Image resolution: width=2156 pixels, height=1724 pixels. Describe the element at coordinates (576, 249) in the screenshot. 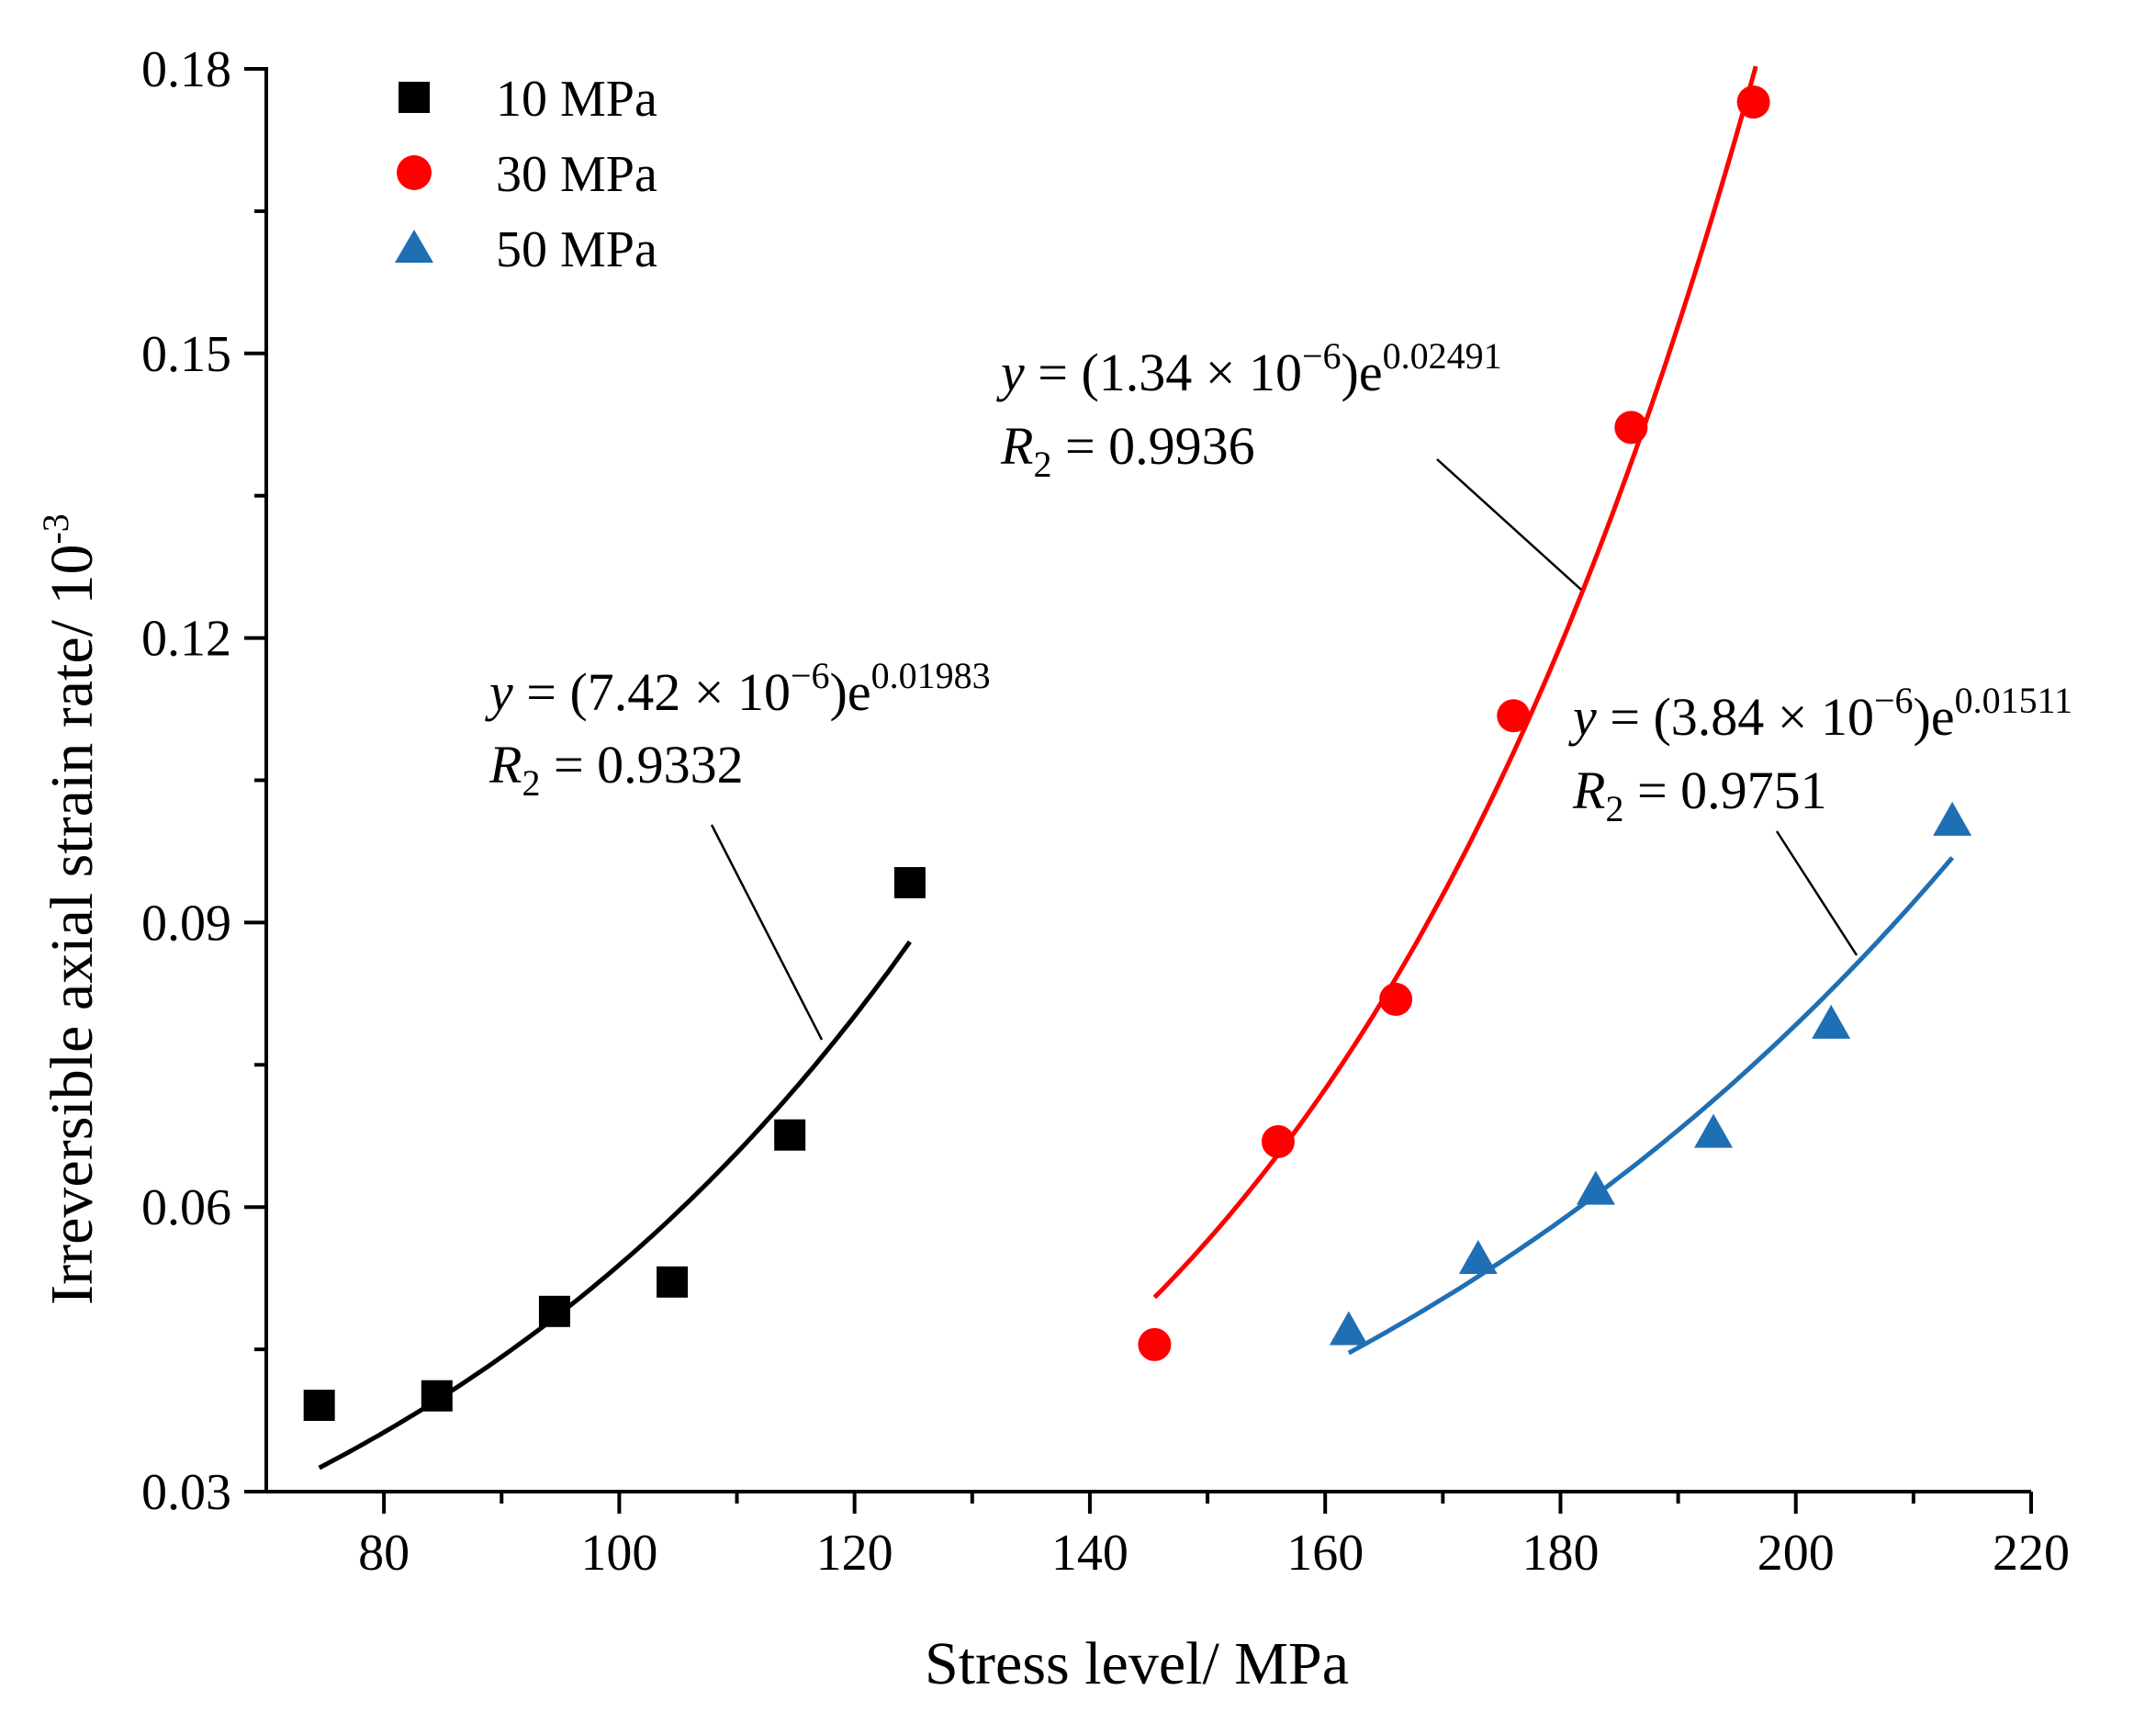

I see `legend-label-50mpa: 50 MPa` at that location.